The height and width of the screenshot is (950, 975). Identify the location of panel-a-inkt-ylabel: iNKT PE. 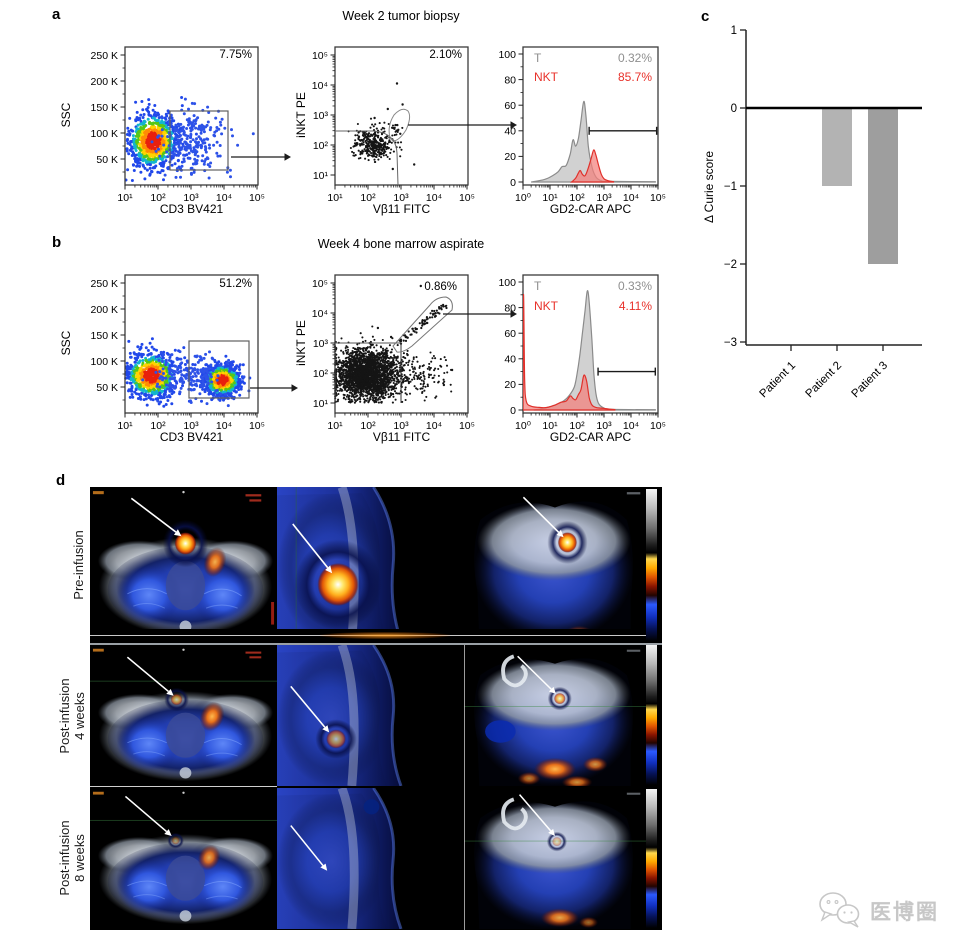
(301, 115).